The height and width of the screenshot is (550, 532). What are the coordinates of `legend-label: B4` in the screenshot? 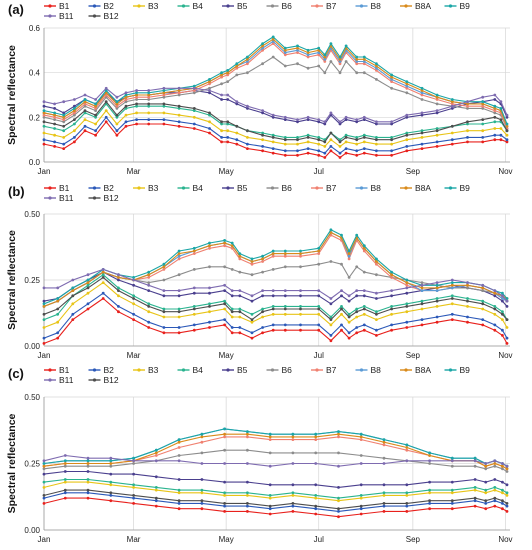 It's located at (198, 6).